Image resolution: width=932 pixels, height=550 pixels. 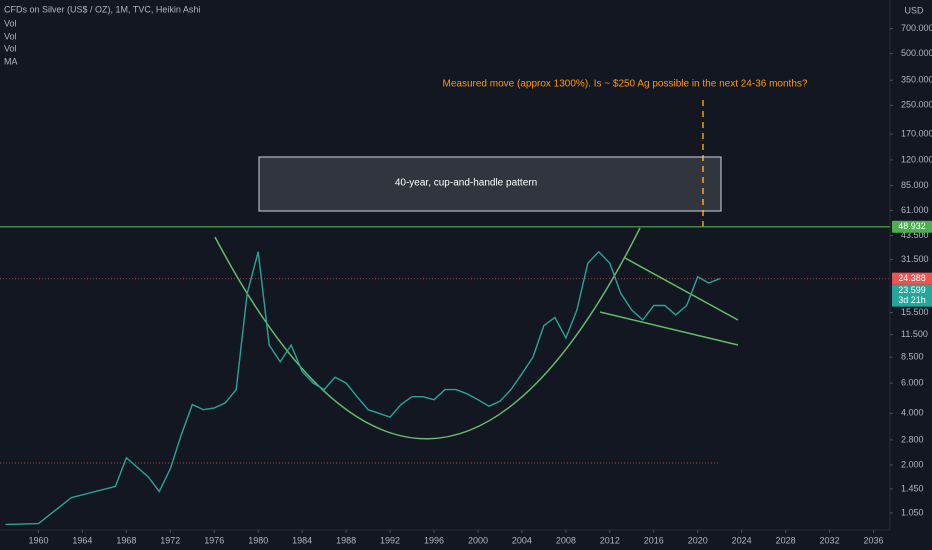 I want to click on y-tick-label: 170.000, so click(x=916, y=133).